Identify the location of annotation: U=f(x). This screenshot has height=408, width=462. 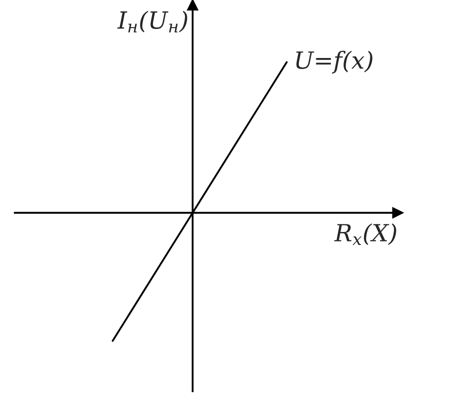
(334, 62).